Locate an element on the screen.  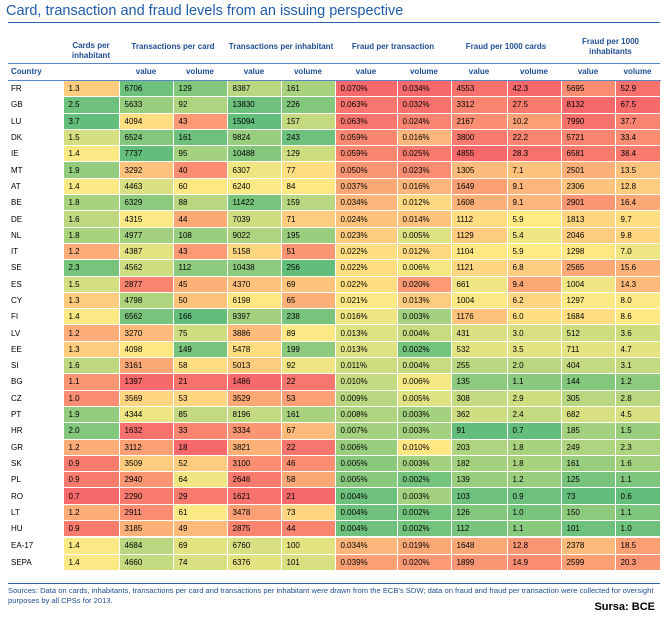
heat-cell: 74 is located at coordinates (200, 562).